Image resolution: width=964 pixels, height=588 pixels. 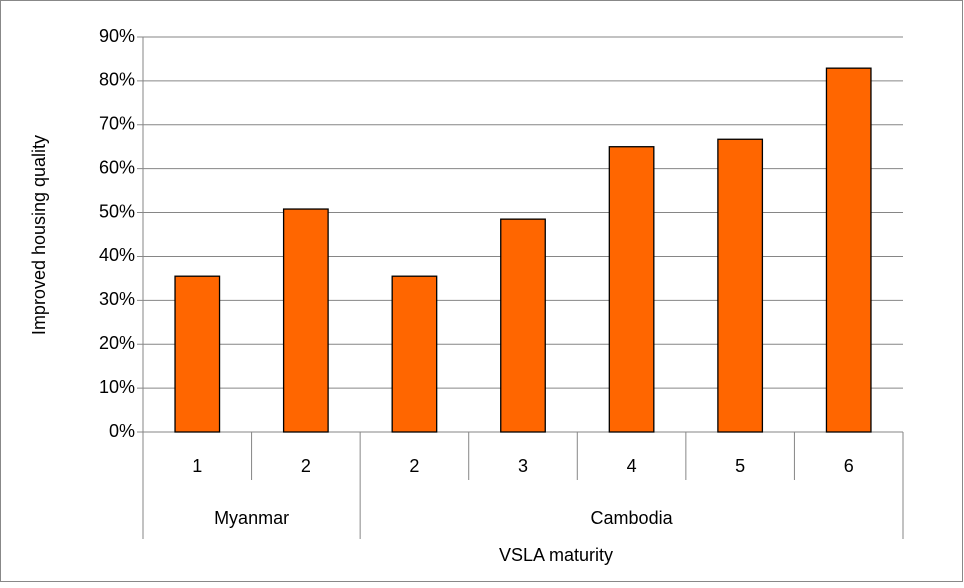 I want to click on x-tick-label: 4, so click(x=632, y=466).